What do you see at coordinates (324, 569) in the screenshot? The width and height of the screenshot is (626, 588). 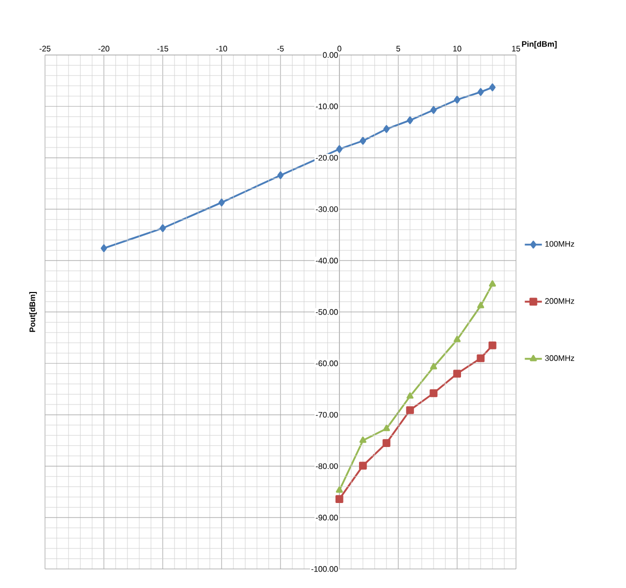 I see `y-tick-label: -100.00` at bounding box center [324, 569].